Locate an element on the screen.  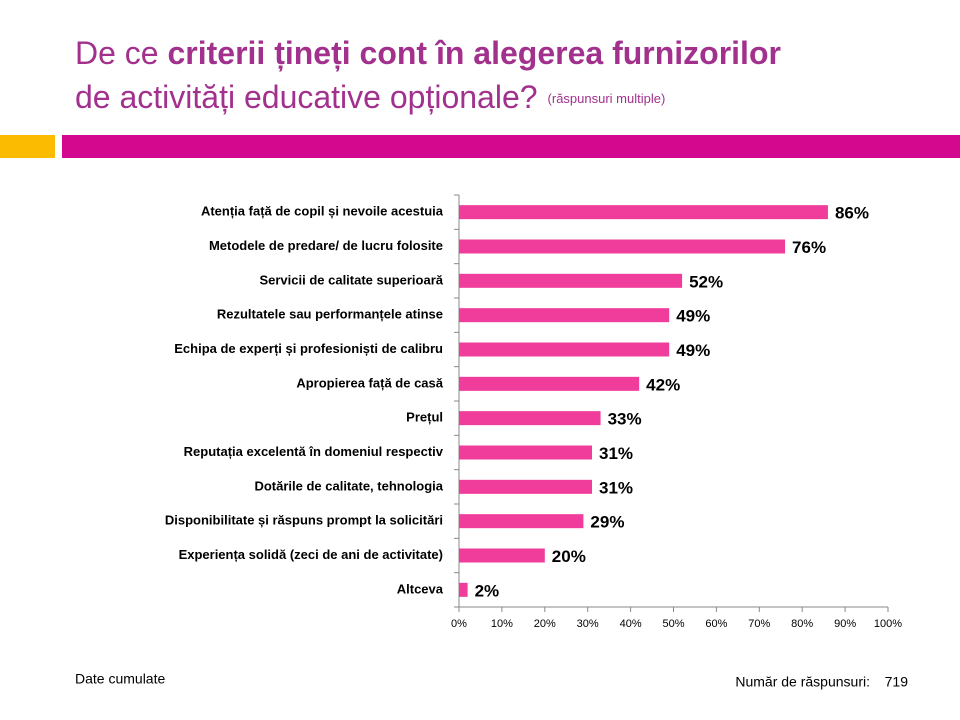
category-label: Altceva is located at coordinates (420, 588).